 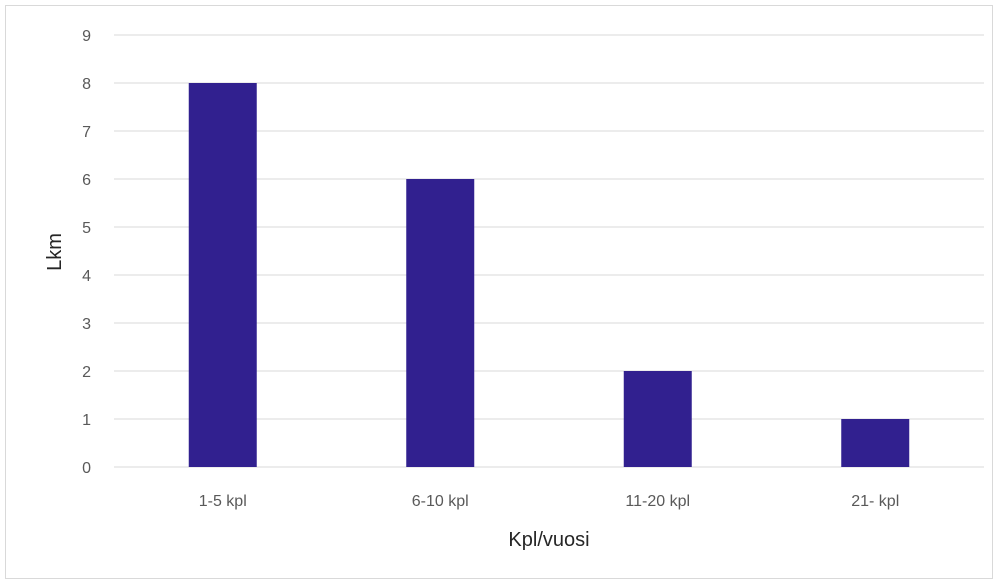 I want to click on bar-21-kpl, so click(x=875, y=443).